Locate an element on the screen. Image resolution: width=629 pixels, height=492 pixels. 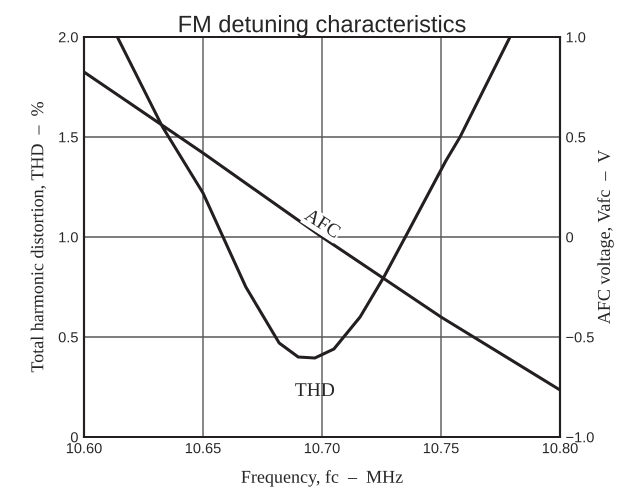
y2-tick-label: 0.5 is located at coordinates (576, 137).